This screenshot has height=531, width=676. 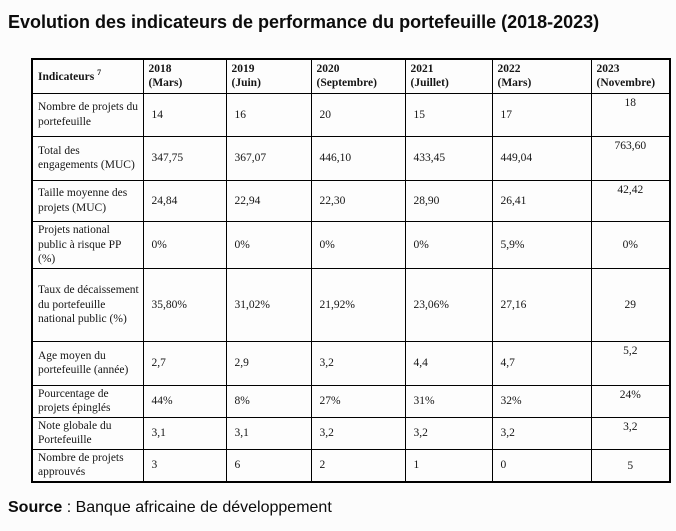 I want to click on header-cell-2018: 2018 (Mars), so click(x=184, y=76).